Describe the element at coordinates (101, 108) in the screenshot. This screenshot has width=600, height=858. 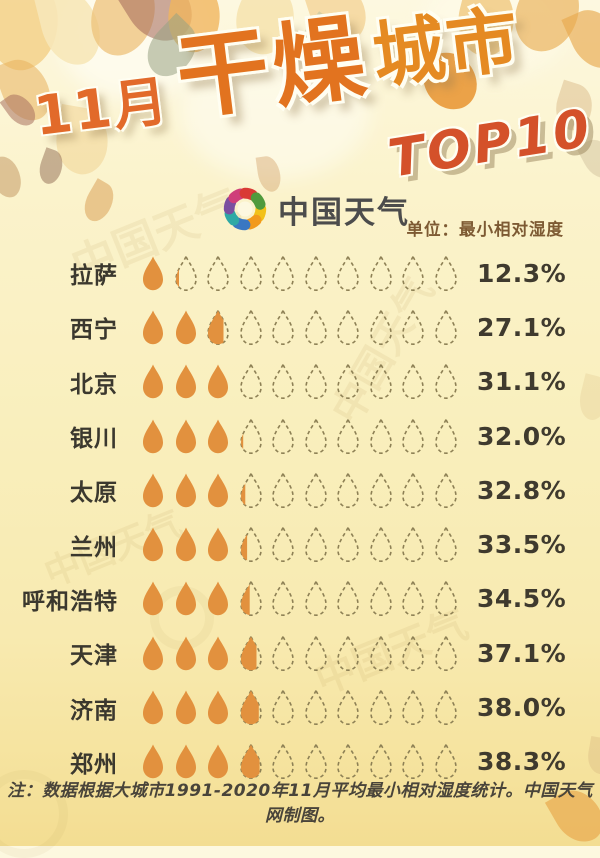
I see `title-month: 11月` at that location.